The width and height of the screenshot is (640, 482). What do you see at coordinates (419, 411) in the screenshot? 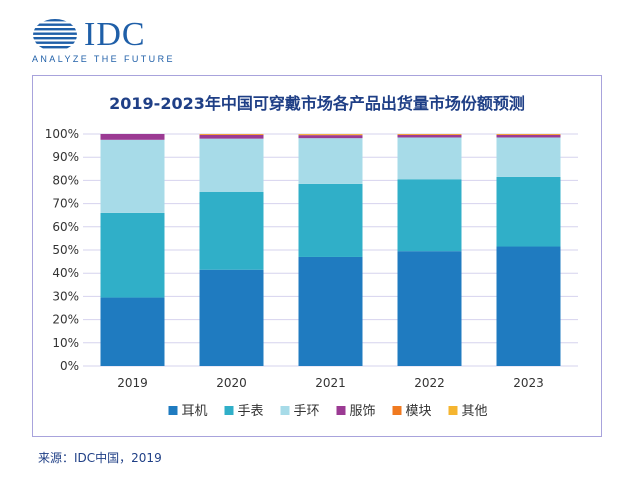
I see `legend-label: 模块` at bounding box center [419, 411].